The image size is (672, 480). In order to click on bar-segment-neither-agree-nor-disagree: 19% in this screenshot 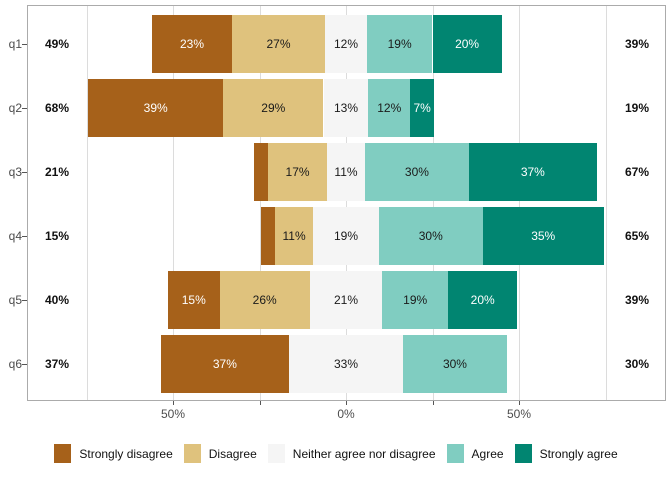, I will do `click(346, 236)`.